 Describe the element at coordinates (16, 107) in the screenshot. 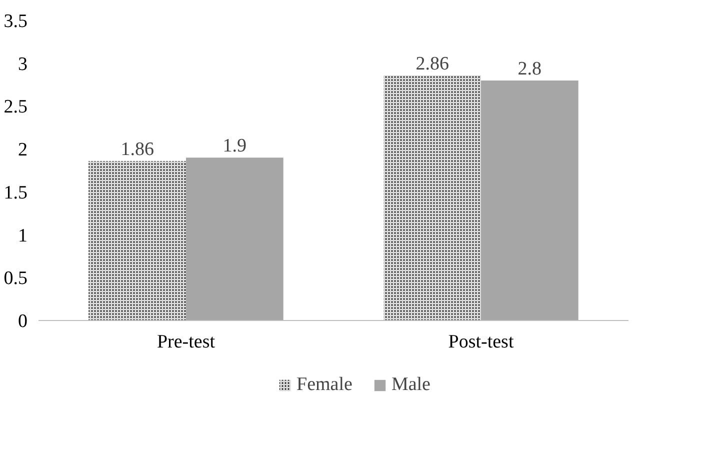

I see `y-tick-label: 2.5` at that location.